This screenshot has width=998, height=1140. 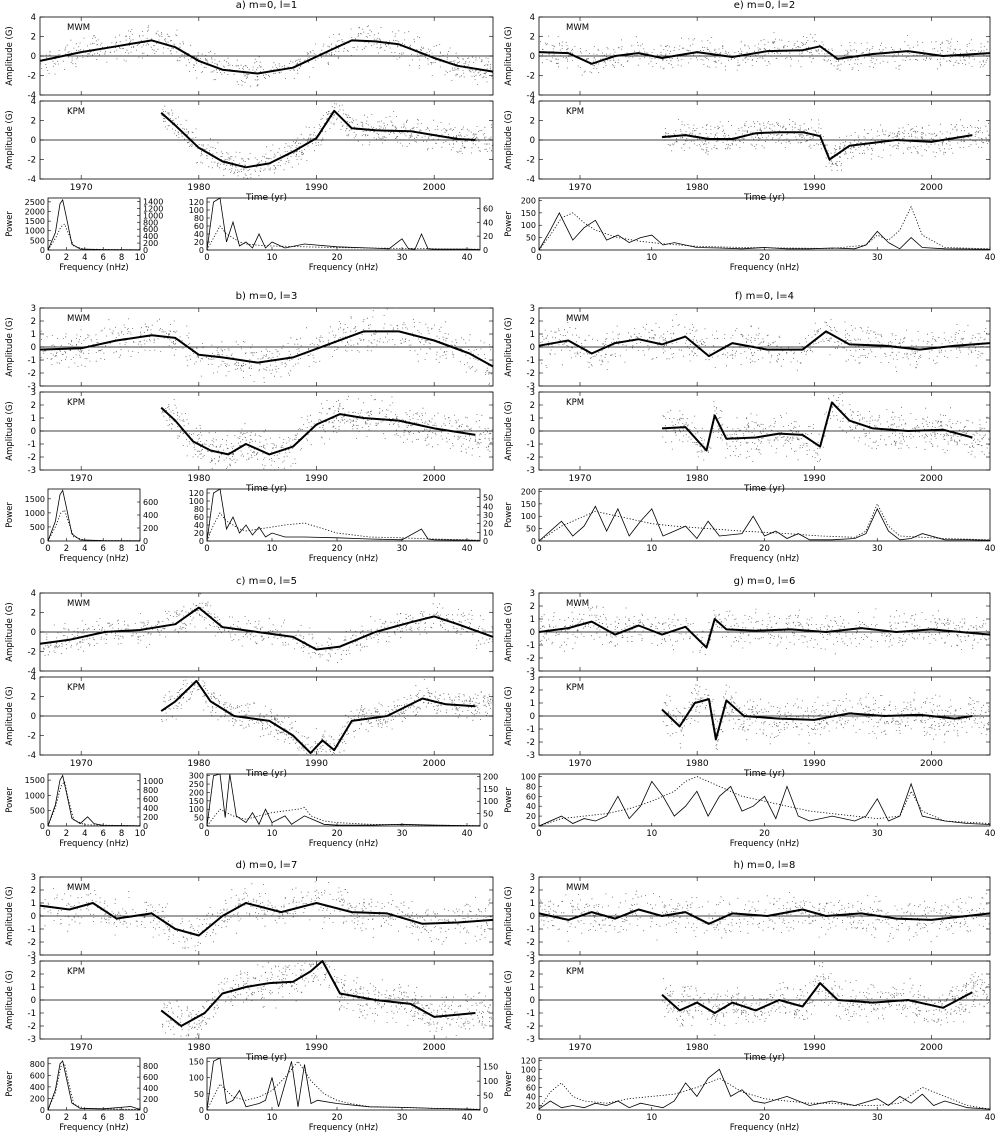 What do you see at coordinates (337, 834) in the screenshot?
I see `spectrum_high-xtick-label: 20` at bounding box center [337, 834].